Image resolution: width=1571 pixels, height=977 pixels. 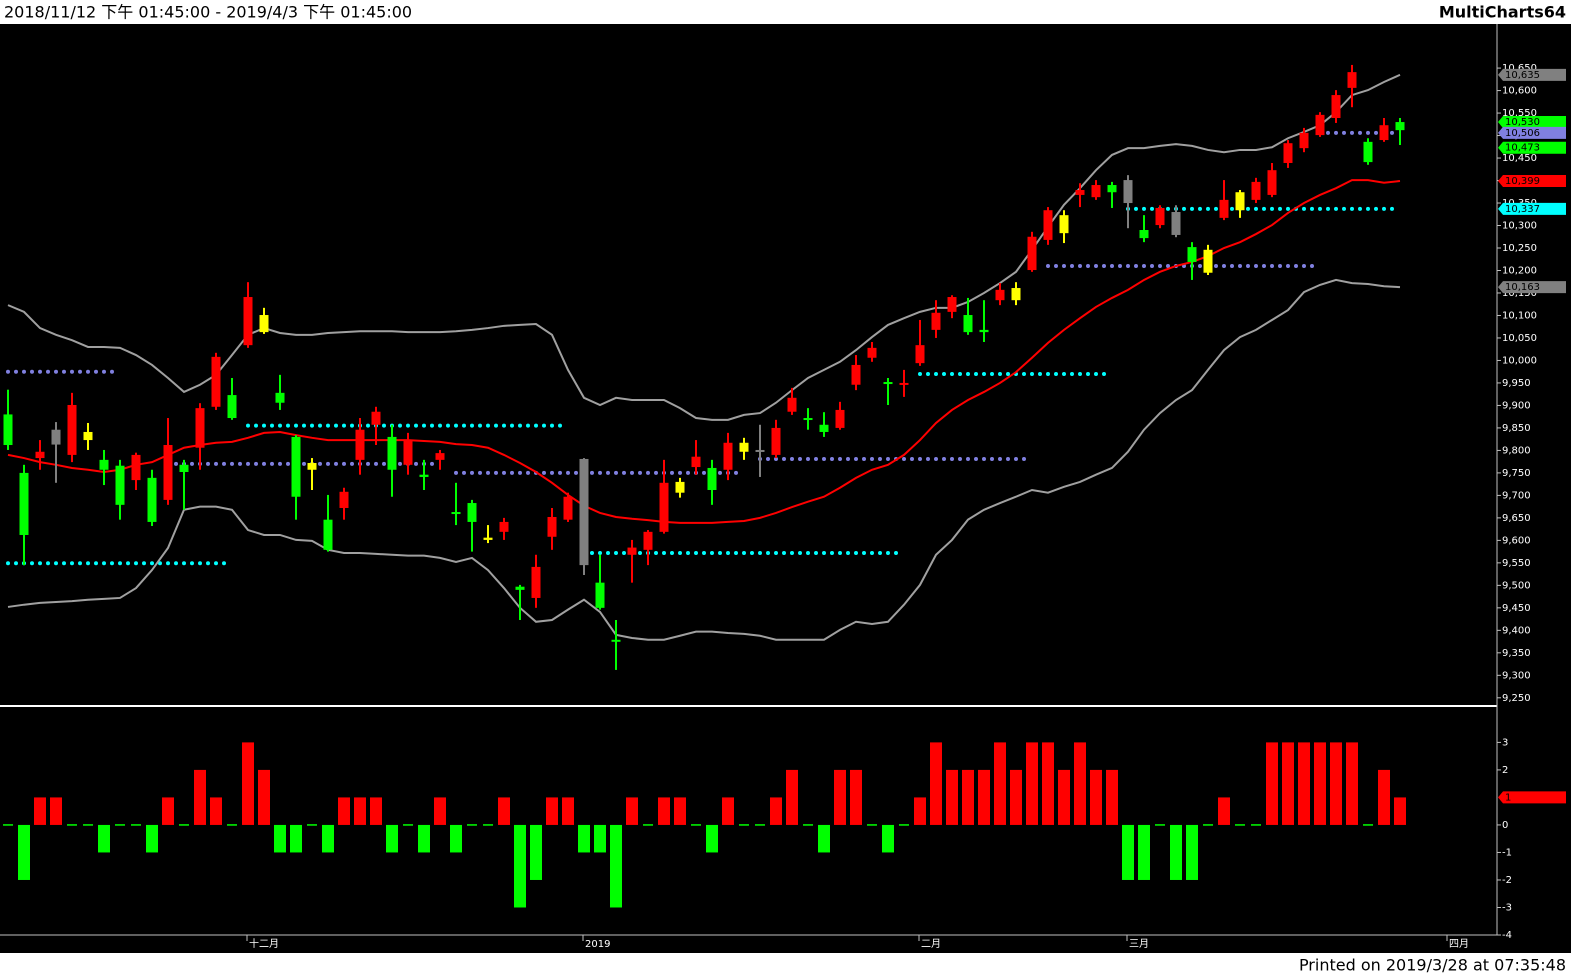 What do you see at coordinates (785, 965) in the screenshot?
I see `footer-bar` at bounding box center [785, 965].